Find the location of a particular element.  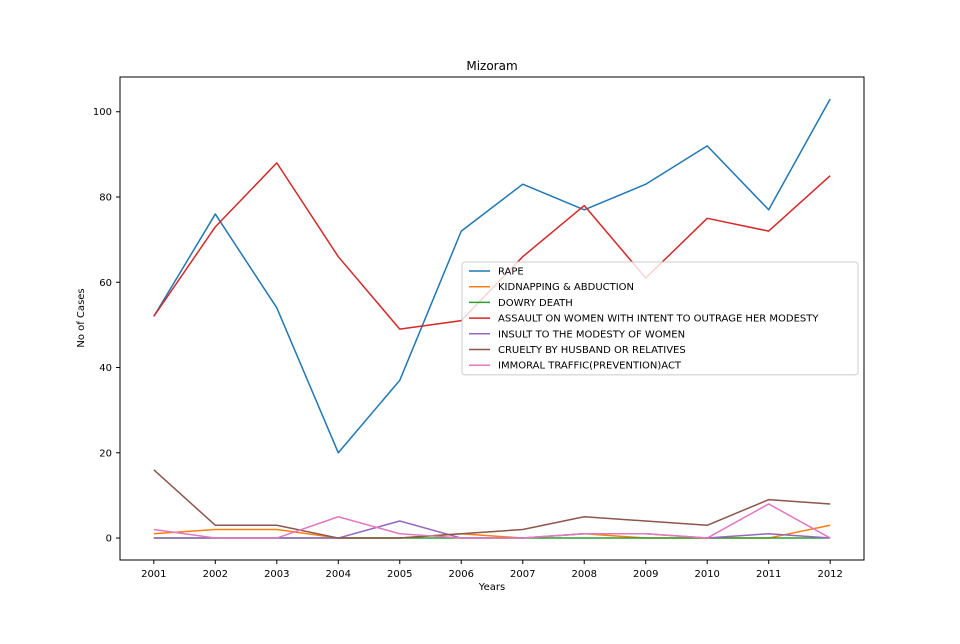

legend-entry: IMMORAL TRAFFIC(PREVENTION)ACT is located at coordinates (590, 366).